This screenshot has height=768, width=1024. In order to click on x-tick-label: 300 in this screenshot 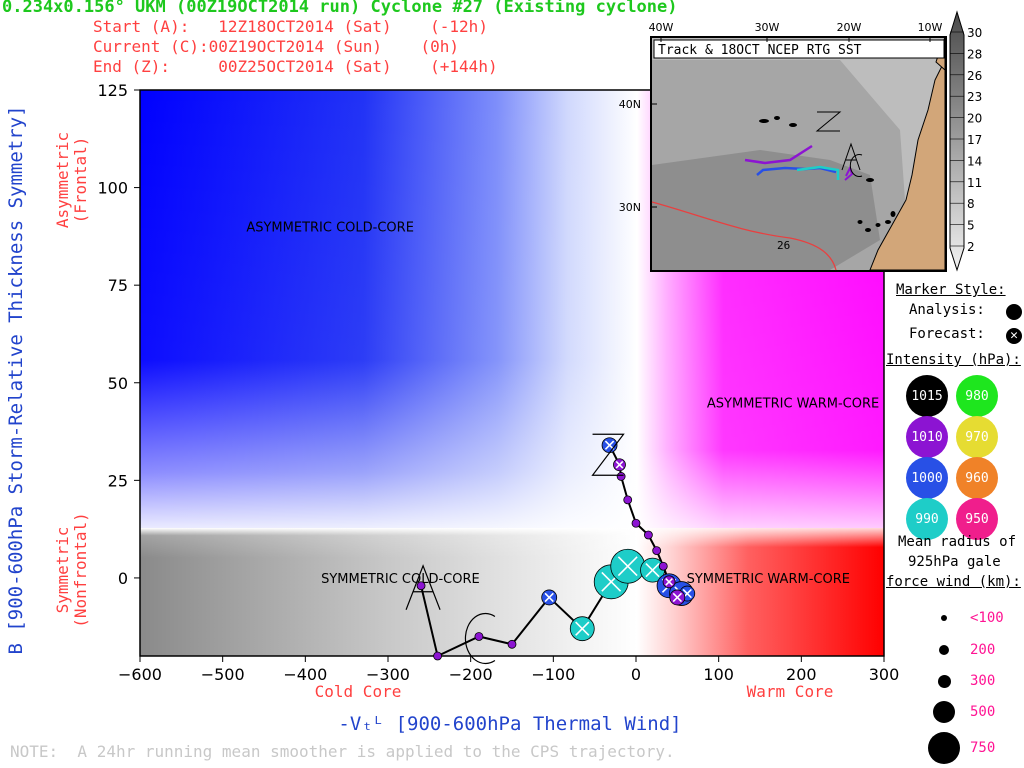, I will do `click(884, 674)`.